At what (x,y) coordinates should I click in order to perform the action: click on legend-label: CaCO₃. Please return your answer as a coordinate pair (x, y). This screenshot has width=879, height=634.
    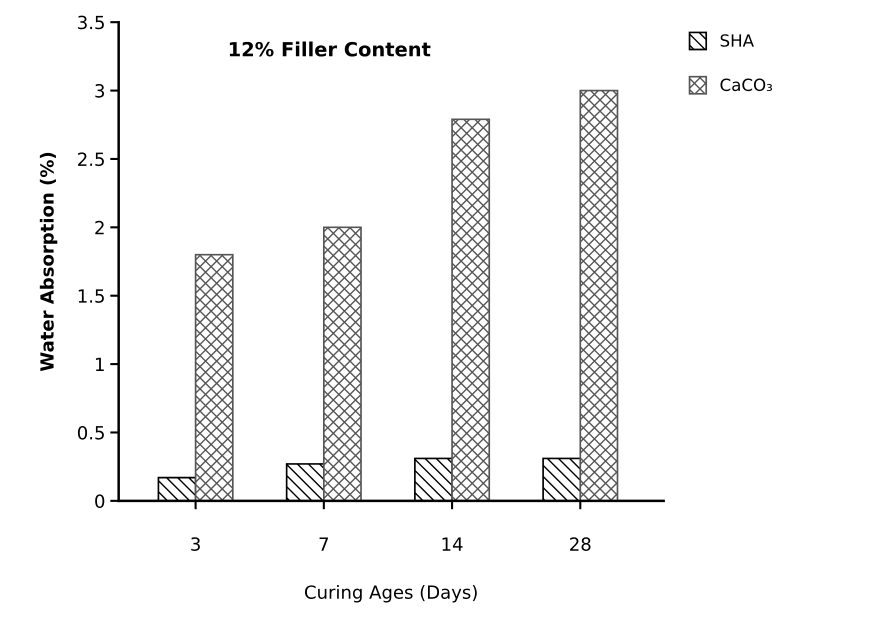
    Looking at the image, I should click on (746, 85).